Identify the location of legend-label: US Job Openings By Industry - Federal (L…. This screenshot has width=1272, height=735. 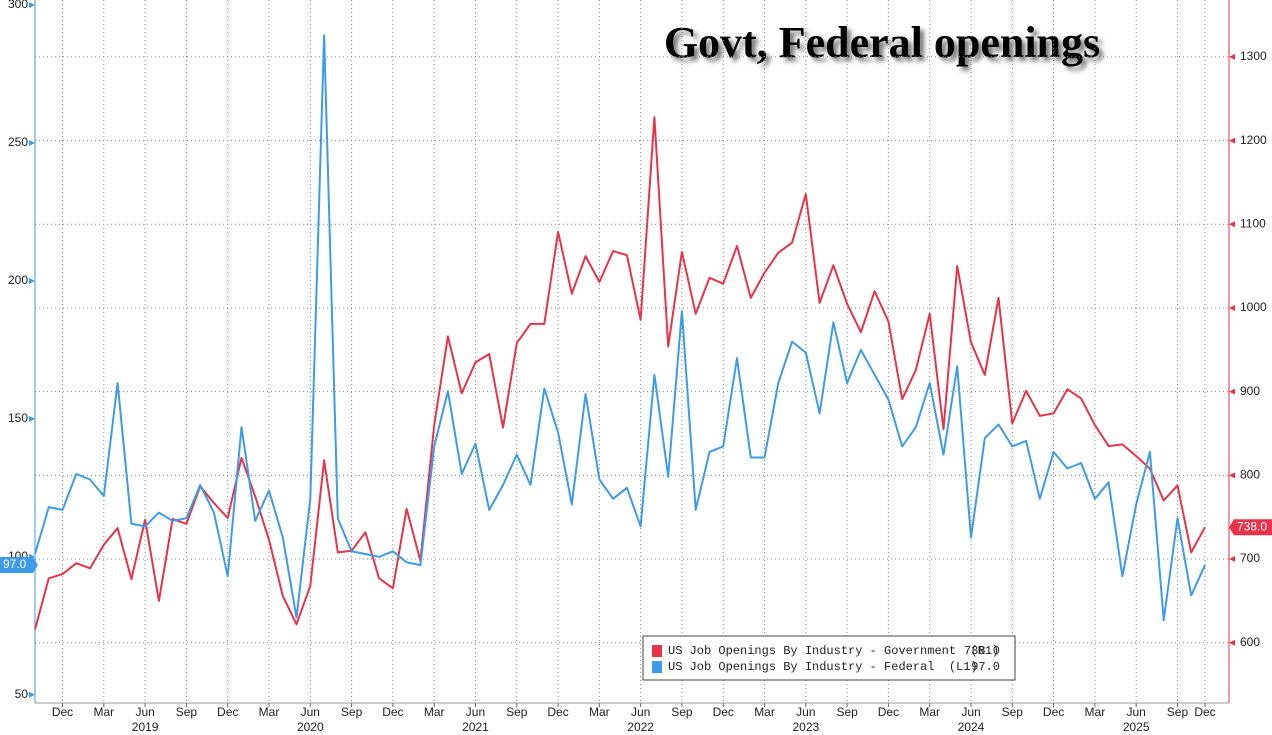
(823, 667).